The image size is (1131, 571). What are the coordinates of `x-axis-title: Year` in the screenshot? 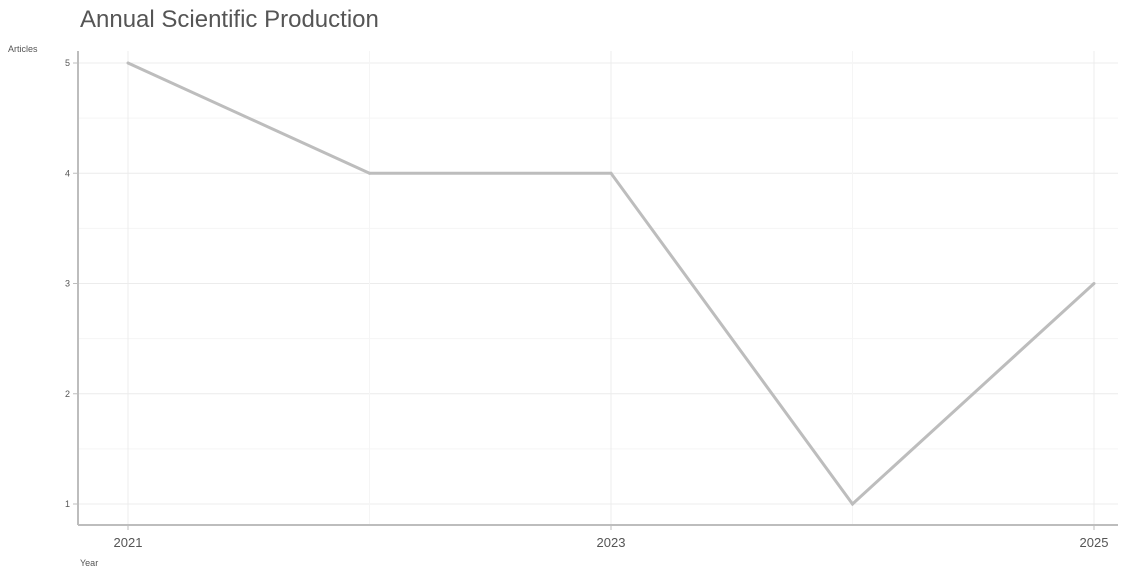 It's located at (89, 563).